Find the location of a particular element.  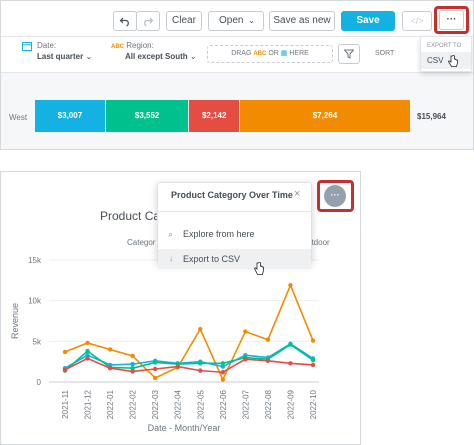

explore-from-here-item: ⌕ Explore from here is located at coordinates (234, 234).